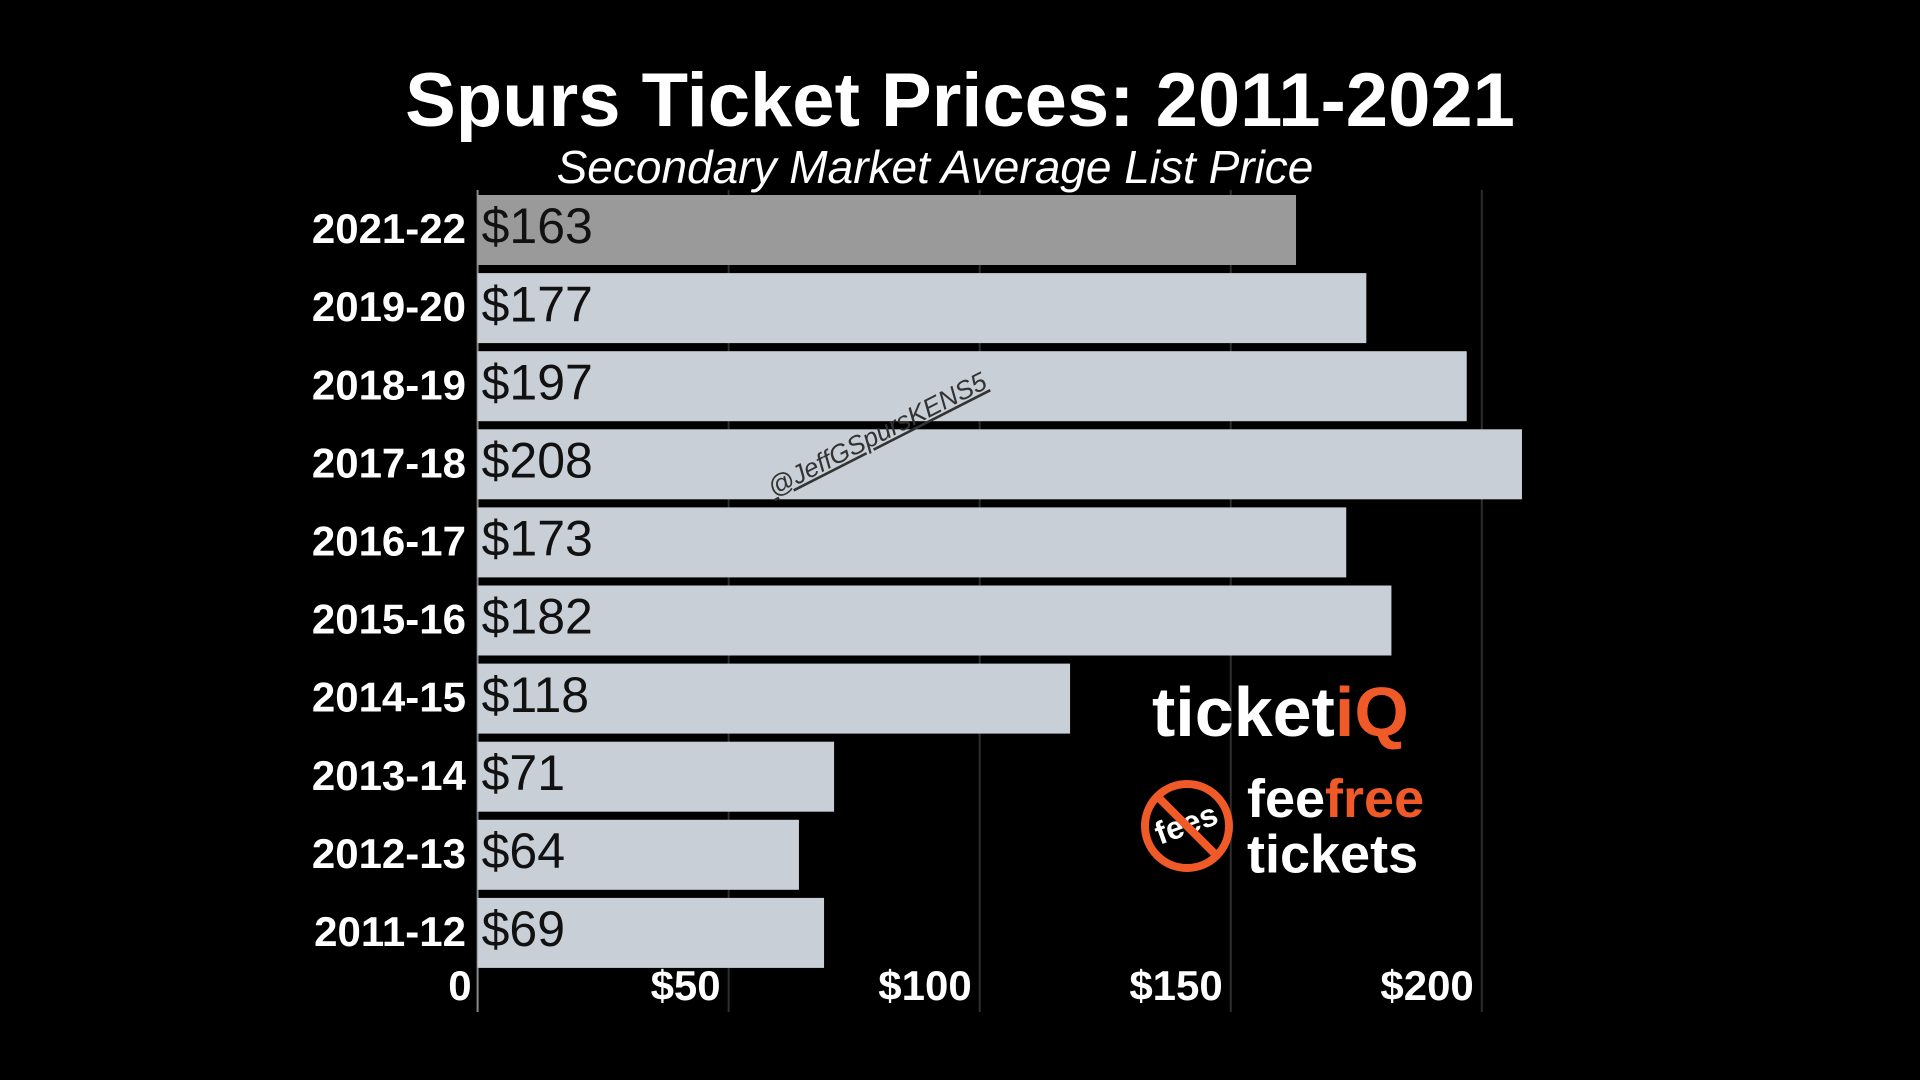 The width and height of the screenshot is (1920, 1080). I want to click on y-tick-label: 2019-20, so click(389, 306).